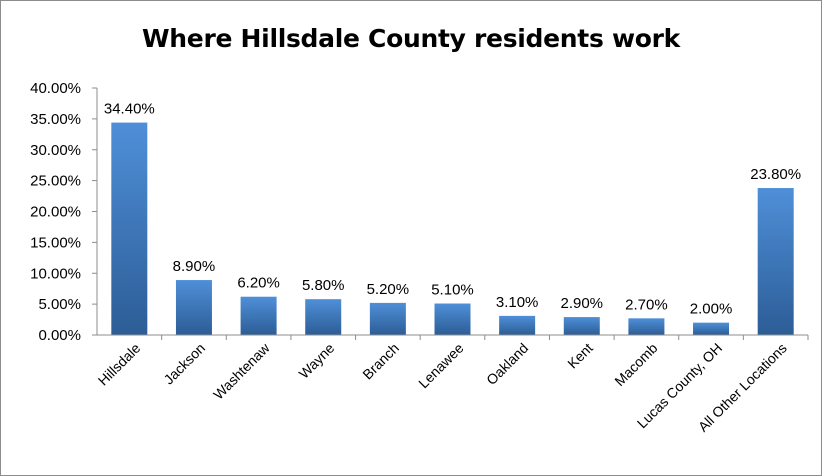  Describe the element at coordinates (194, 266) in the screenshot. I see `data-label: 8.90%` at that location.